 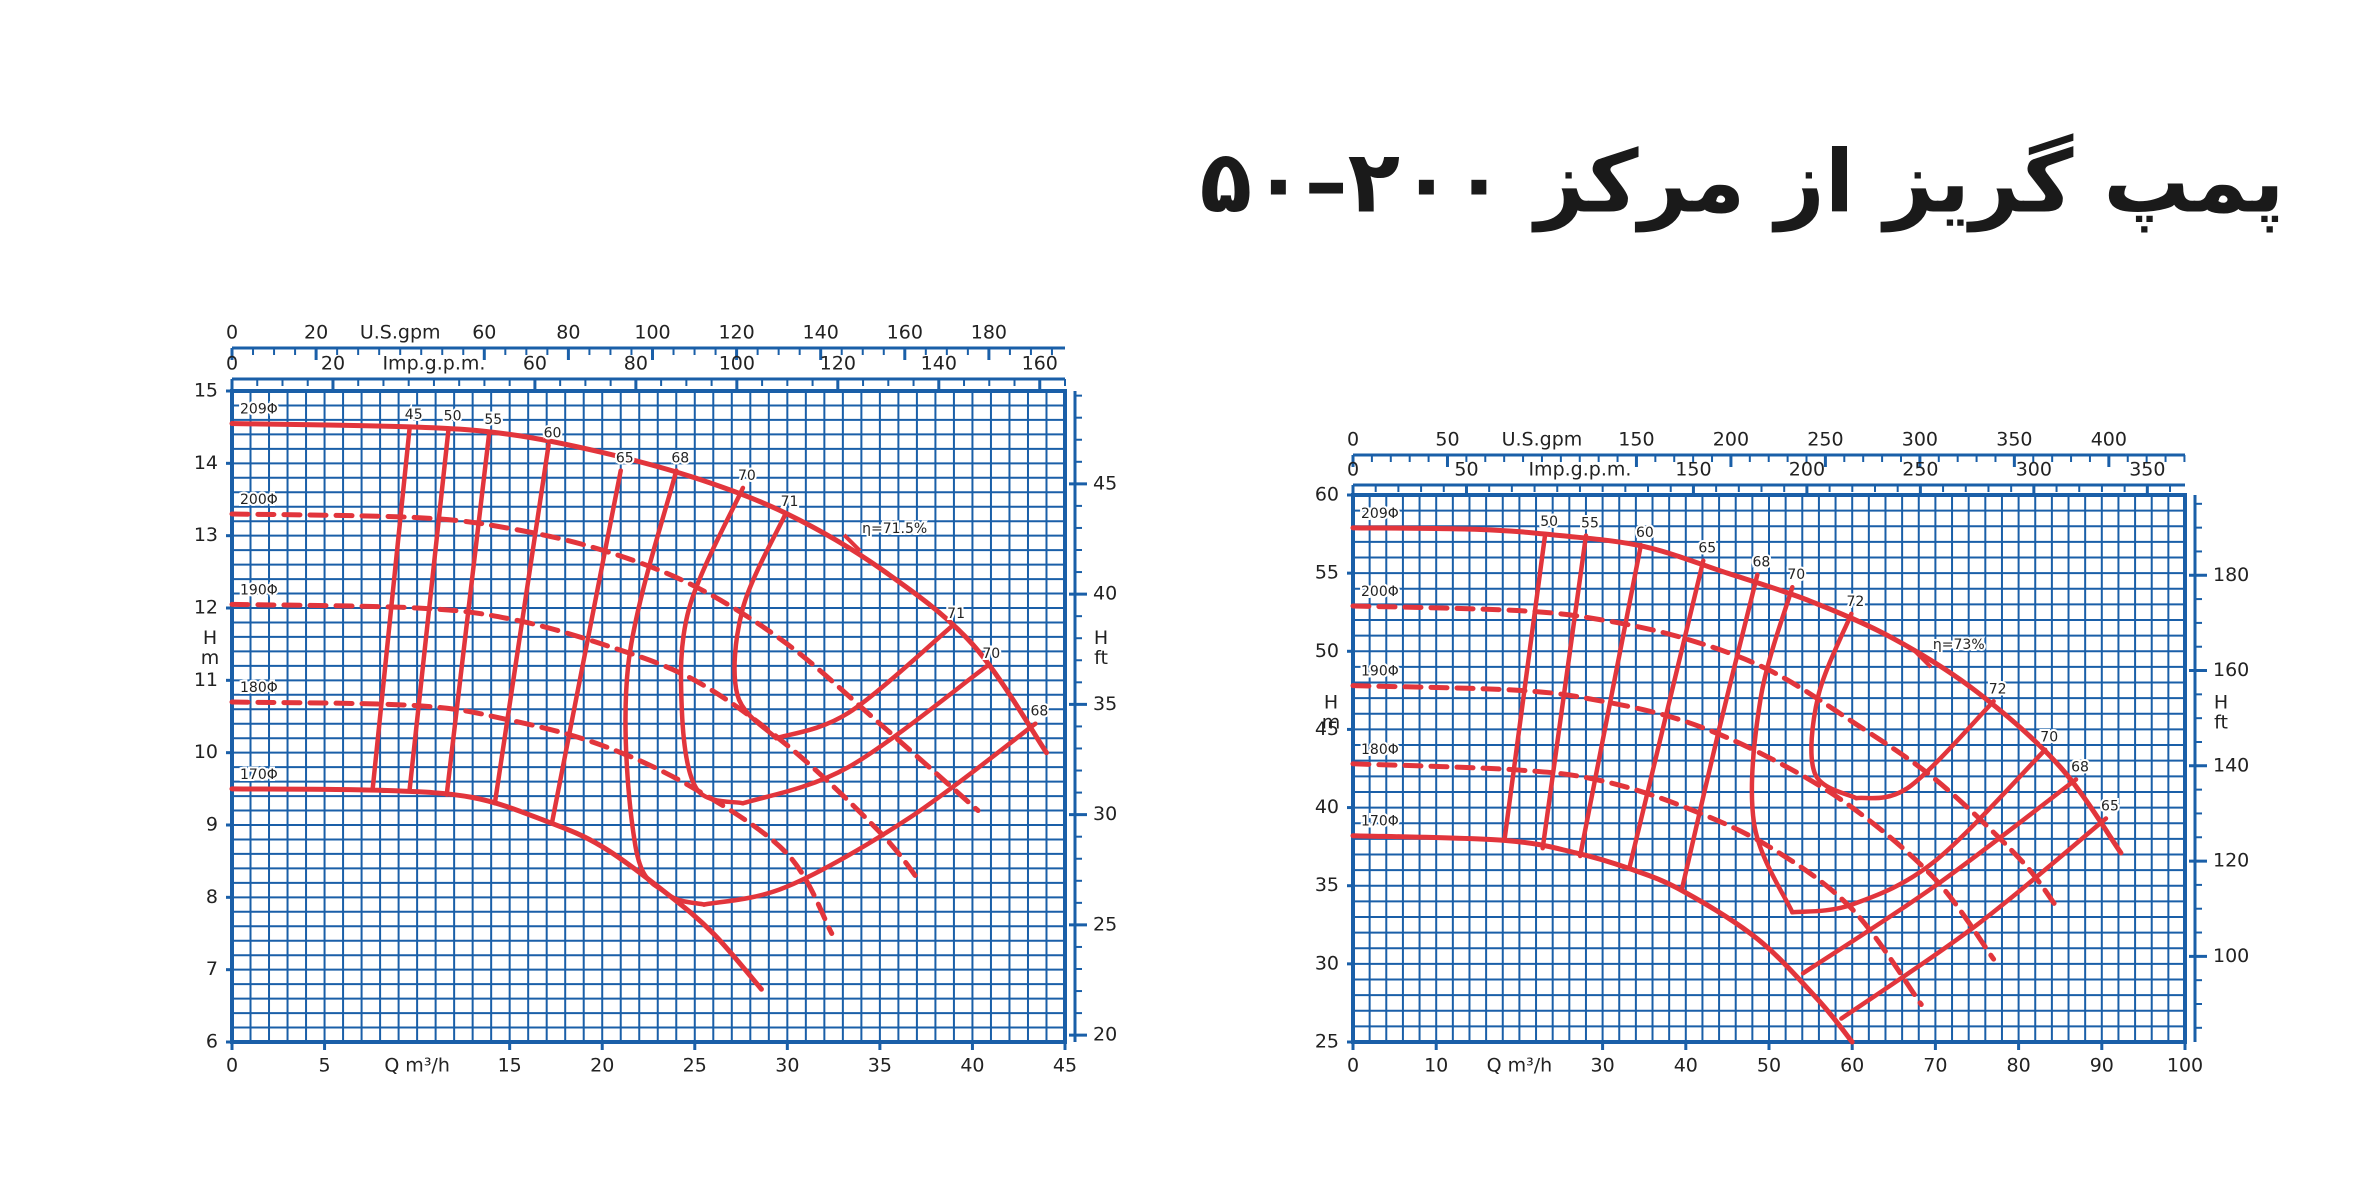 What do you see at coordinates (535, 364) in the screenshot?
I see `top-tick-label: 60` at bounding box center [535, 364].